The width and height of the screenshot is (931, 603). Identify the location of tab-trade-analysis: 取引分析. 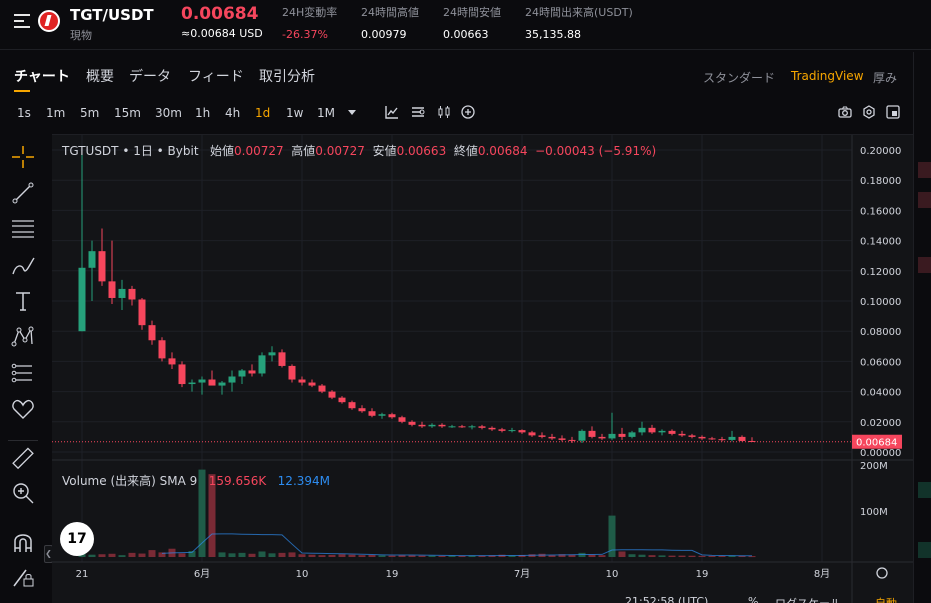
(287, 77).